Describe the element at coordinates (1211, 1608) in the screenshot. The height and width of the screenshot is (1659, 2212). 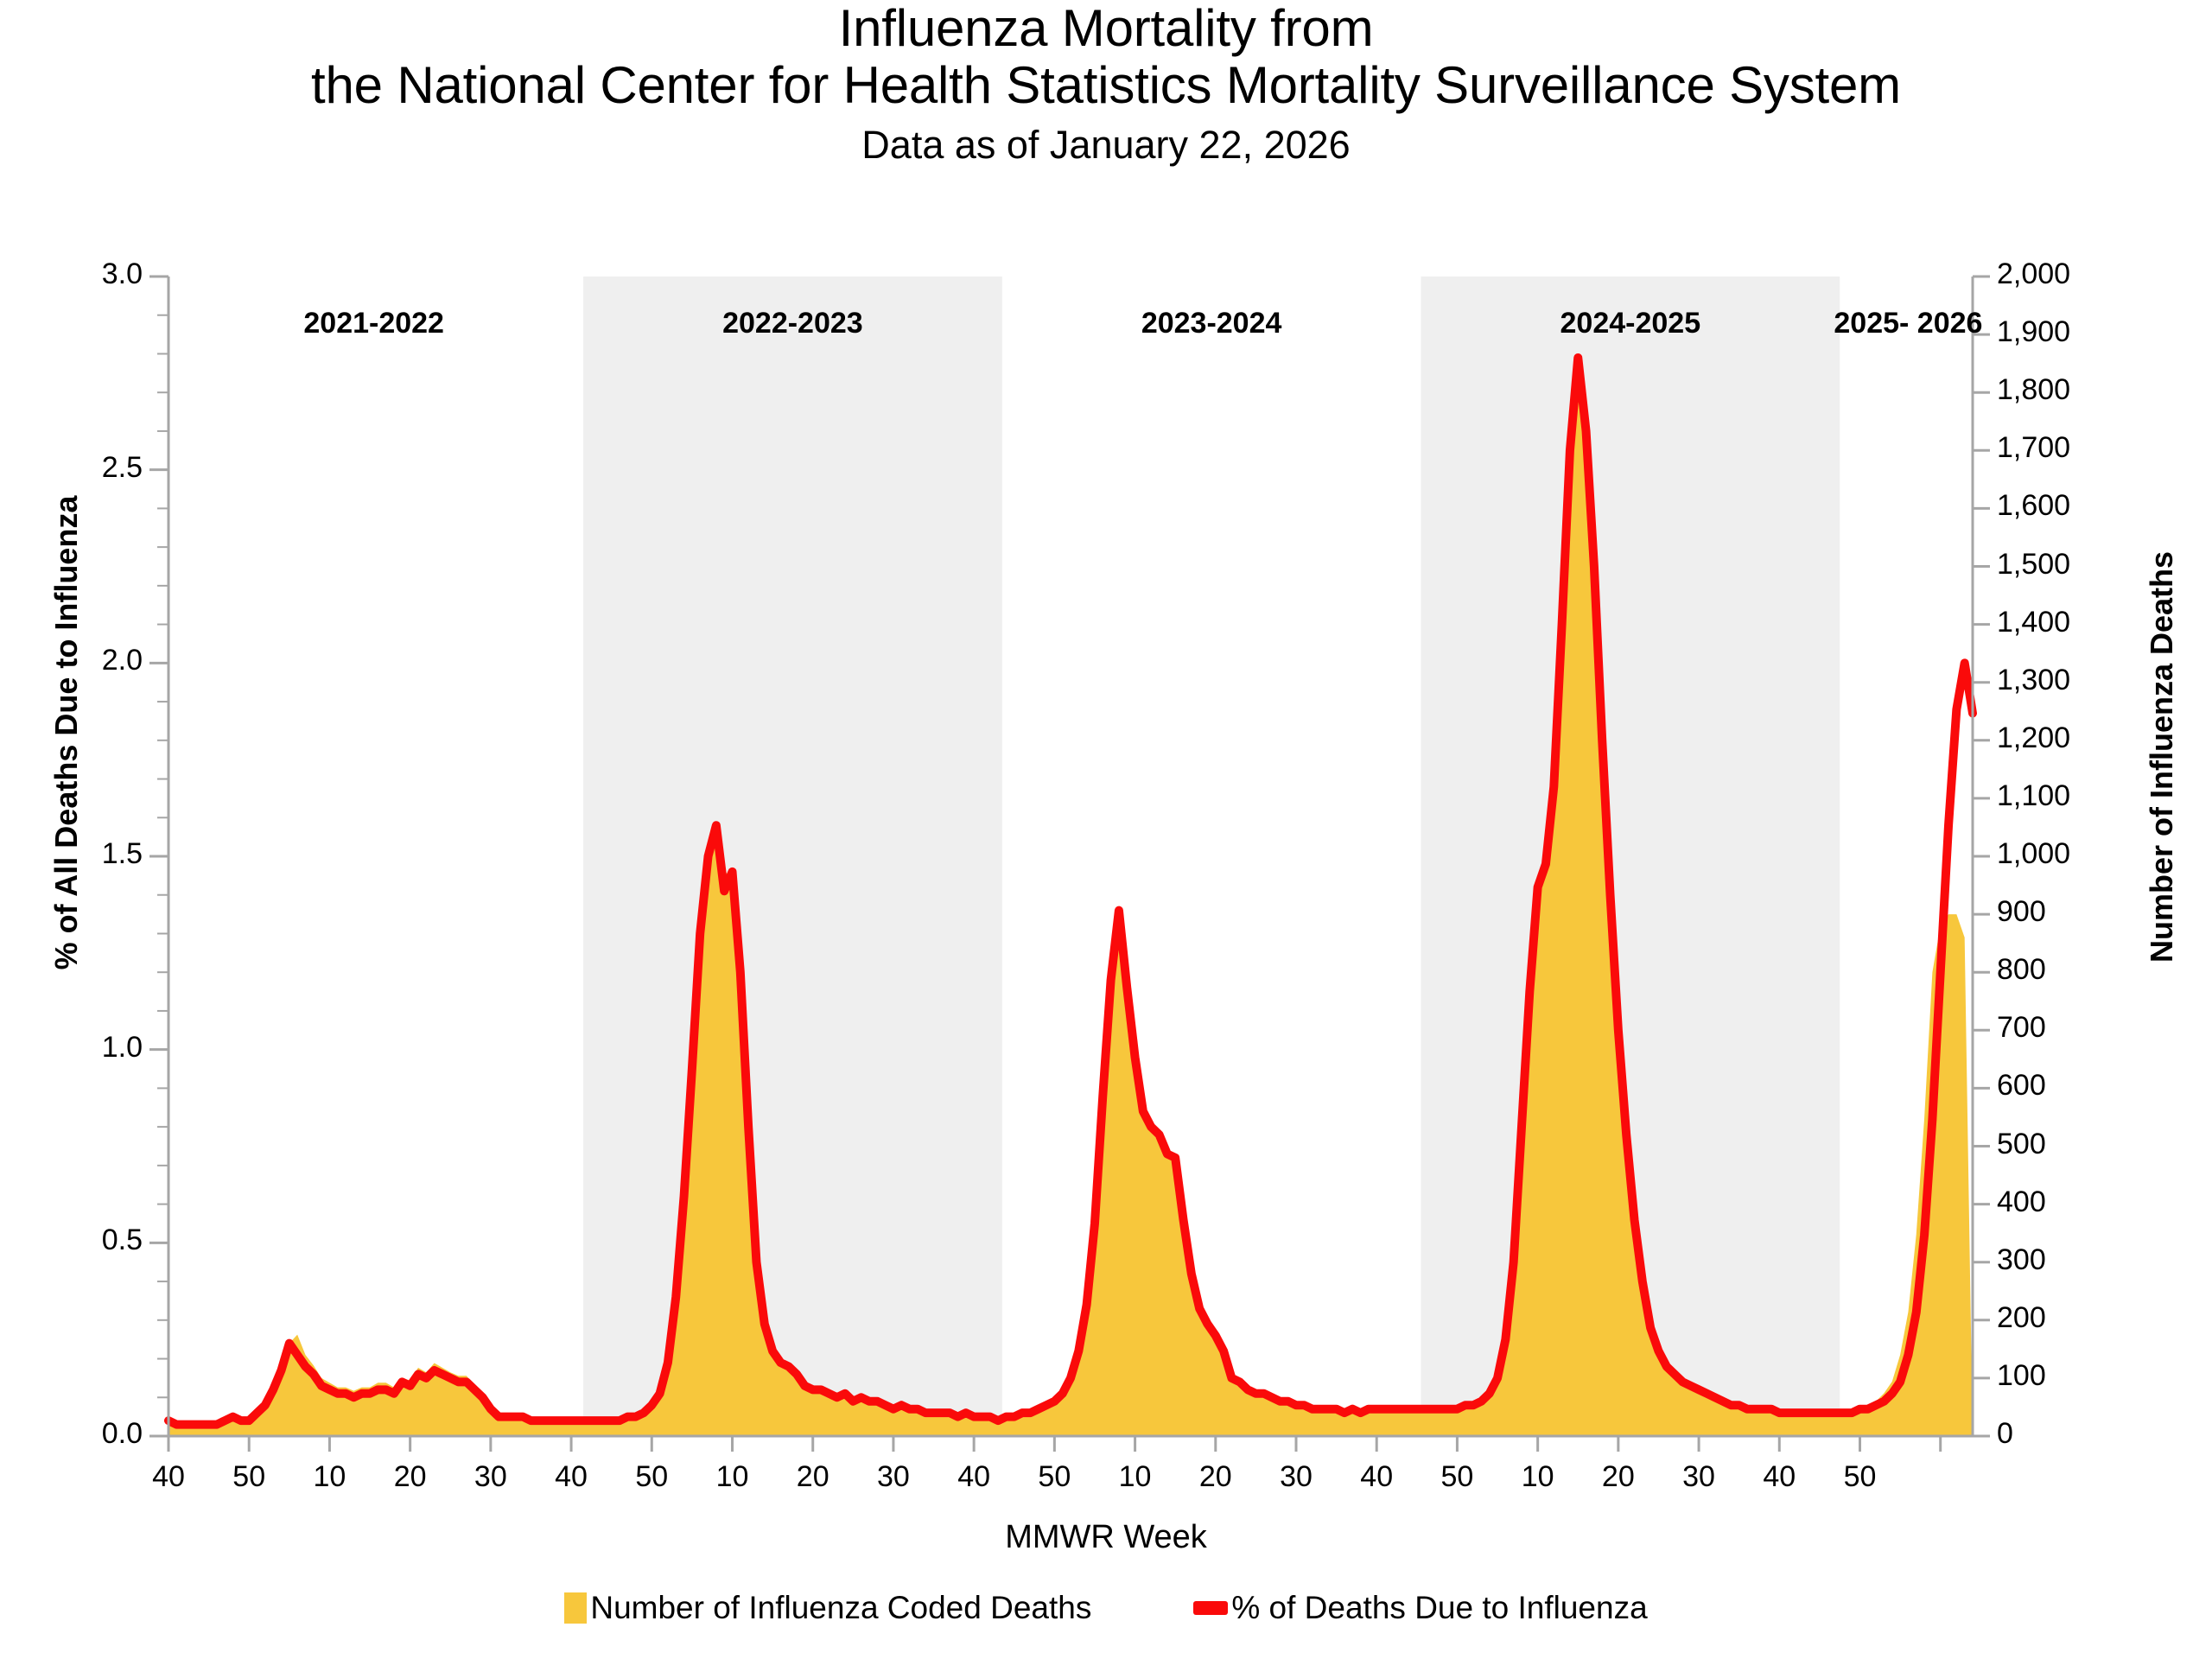
I see `legend-line-swatch-icon` at that location.